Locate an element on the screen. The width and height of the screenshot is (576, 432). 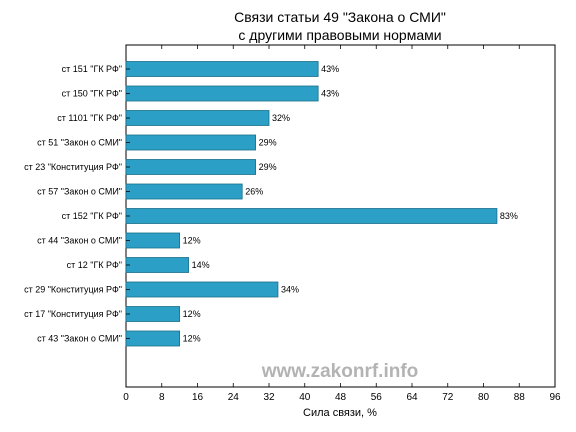
category-label: ст 44 "Закон о СМИ" is located at coordinates (79, 241).